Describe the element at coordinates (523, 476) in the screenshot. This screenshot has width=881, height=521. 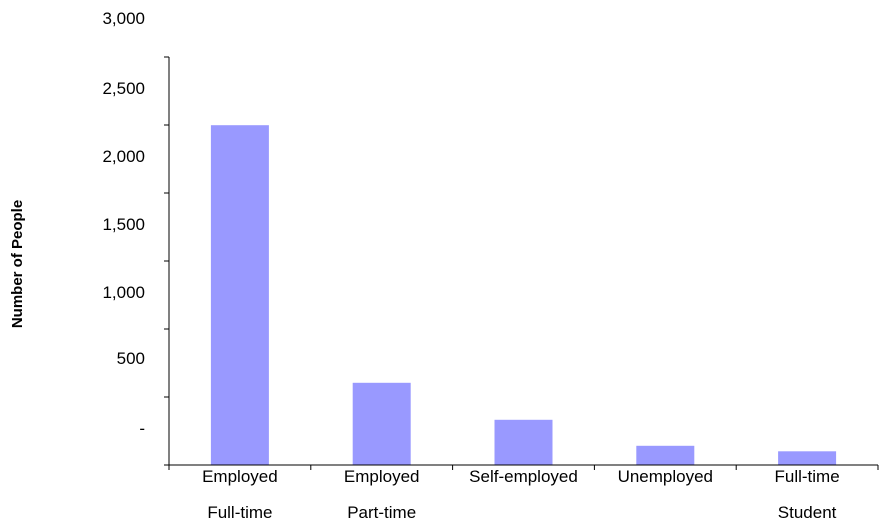
I see `x-category-label: Self-employed` at that location.